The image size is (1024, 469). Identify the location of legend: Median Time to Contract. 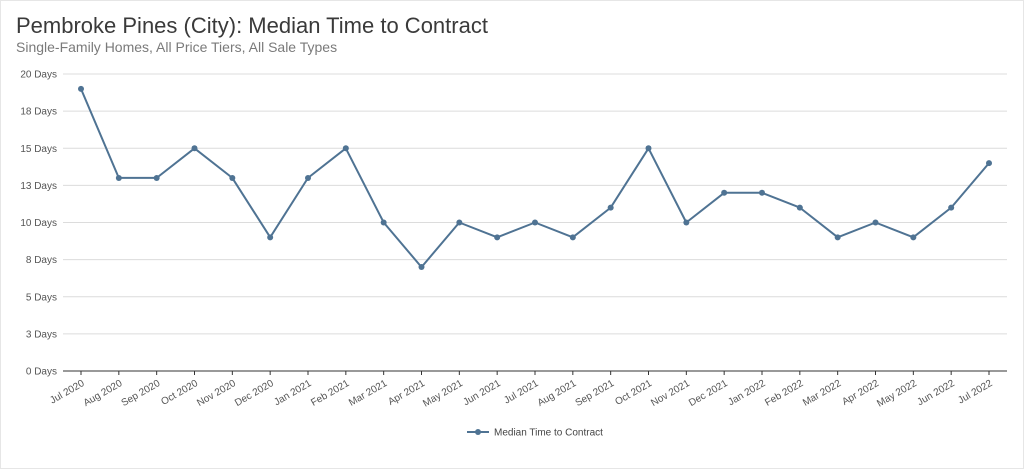
(535, 433).